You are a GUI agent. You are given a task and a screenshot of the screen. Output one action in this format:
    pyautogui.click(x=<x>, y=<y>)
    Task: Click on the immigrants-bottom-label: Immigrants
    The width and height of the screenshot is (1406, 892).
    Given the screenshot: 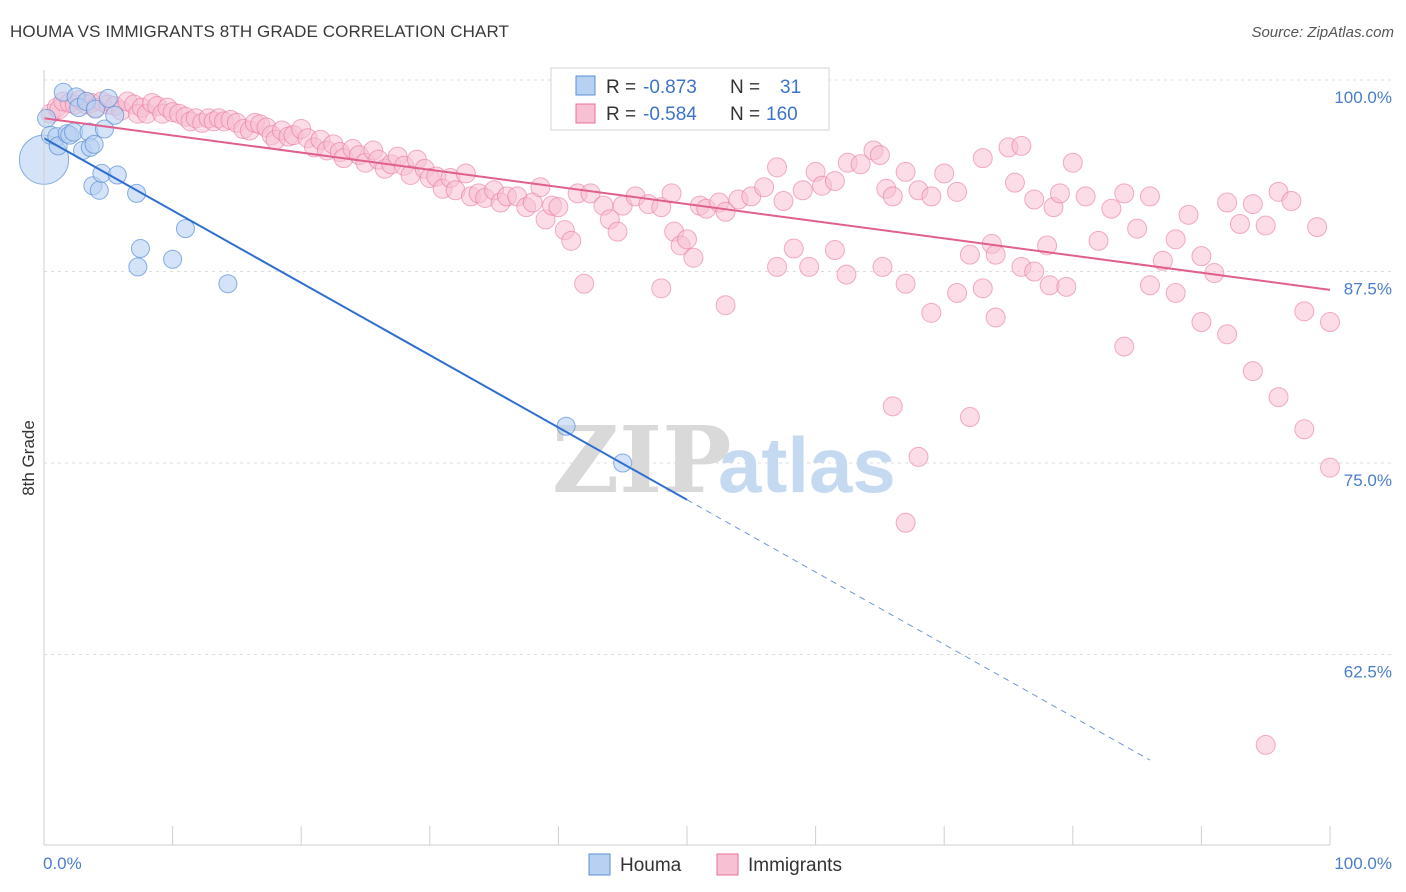 What is the action you would take?
    pyautogui.click(x=795, y=865)
    